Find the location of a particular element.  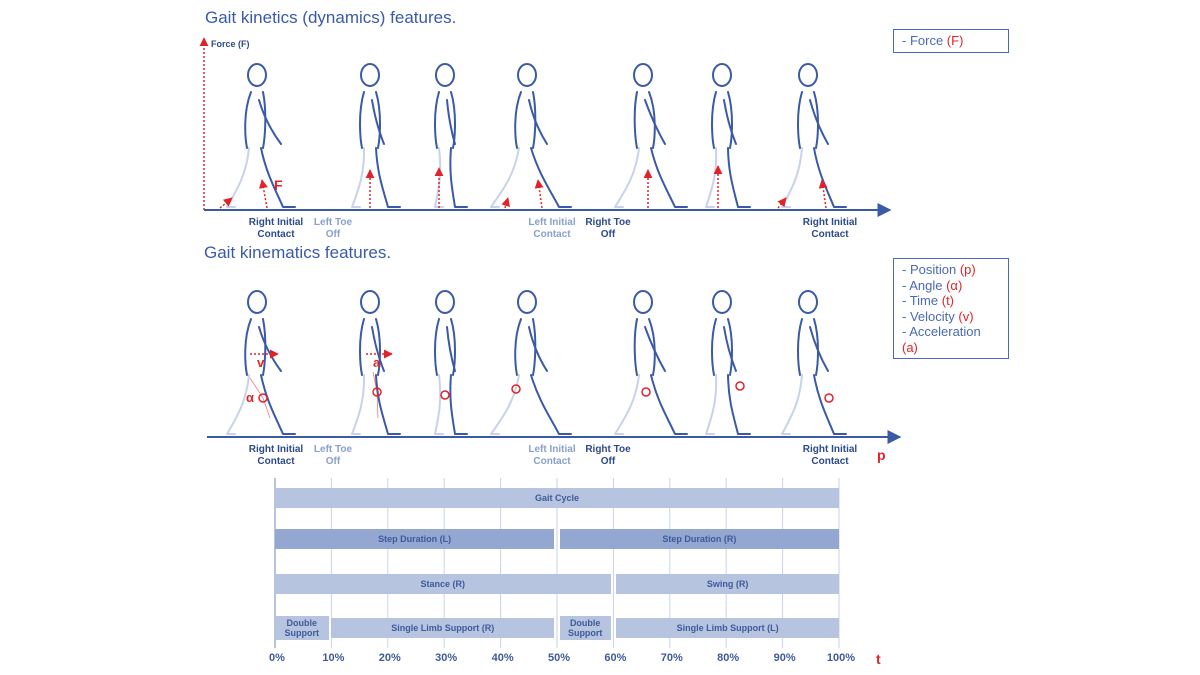

force-marker: F is located at coordinates (278, 185).